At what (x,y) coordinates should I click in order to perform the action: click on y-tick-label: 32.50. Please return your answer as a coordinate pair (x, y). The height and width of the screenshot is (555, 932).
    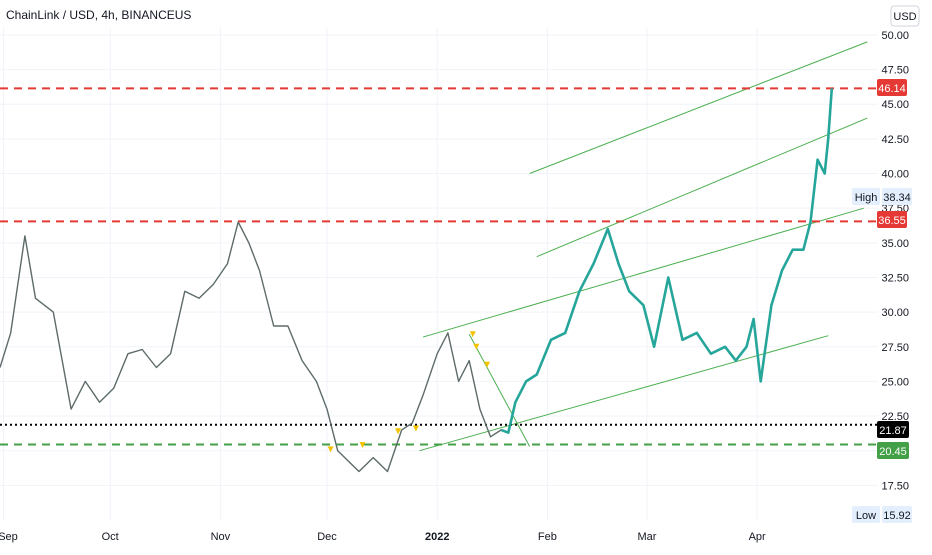
    Looking at the image, I should click on (895, 278).